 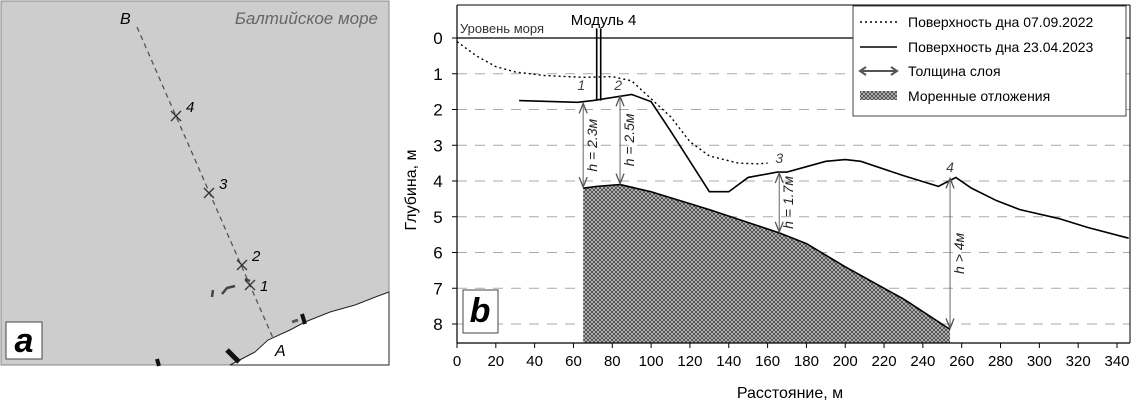 What do you see at coordinates (922, 361) in the screenshot?
I see `x-tick-label: 240` at bounding box center [922, 361].